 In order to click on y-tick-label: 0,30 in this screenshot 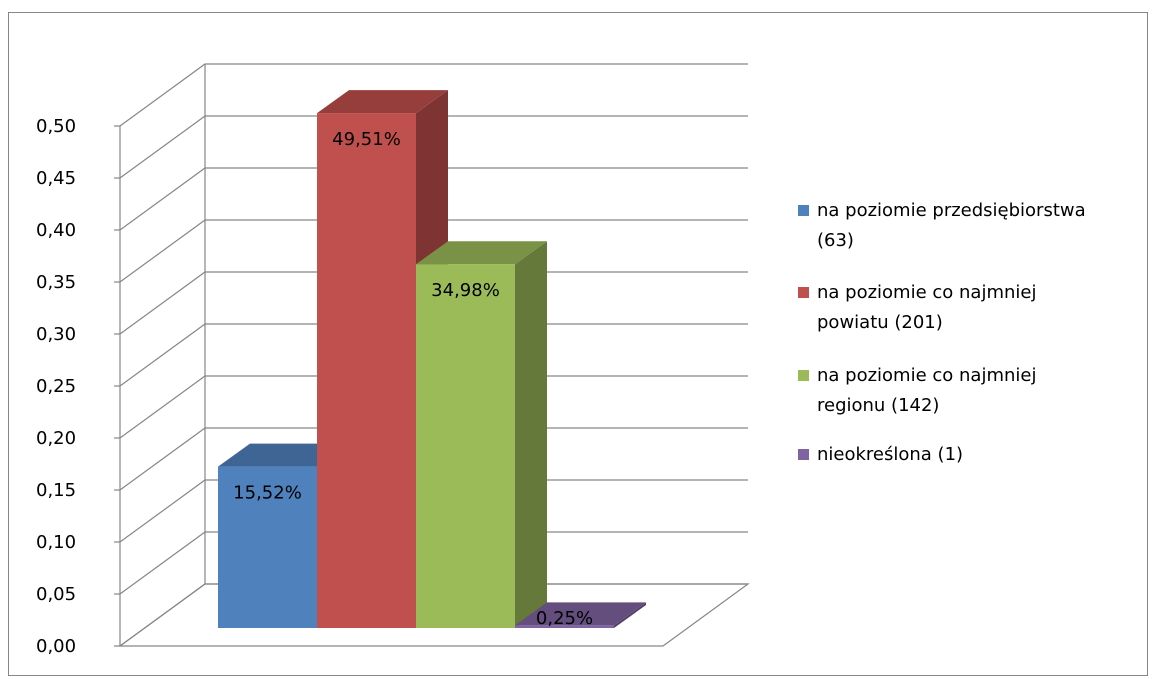, I will do `click(56, 334)`.